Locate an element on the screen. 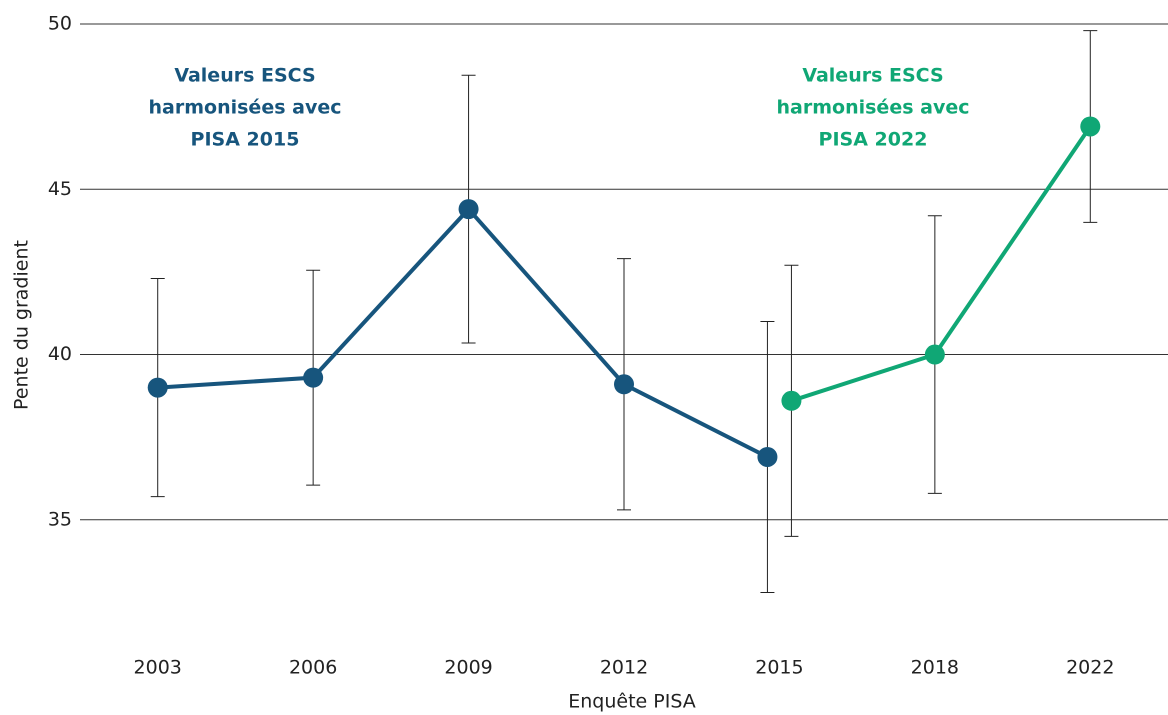 This screenshot has height=715, width=1168. y-tick-label: 50 is located at coordinates (60, 24).